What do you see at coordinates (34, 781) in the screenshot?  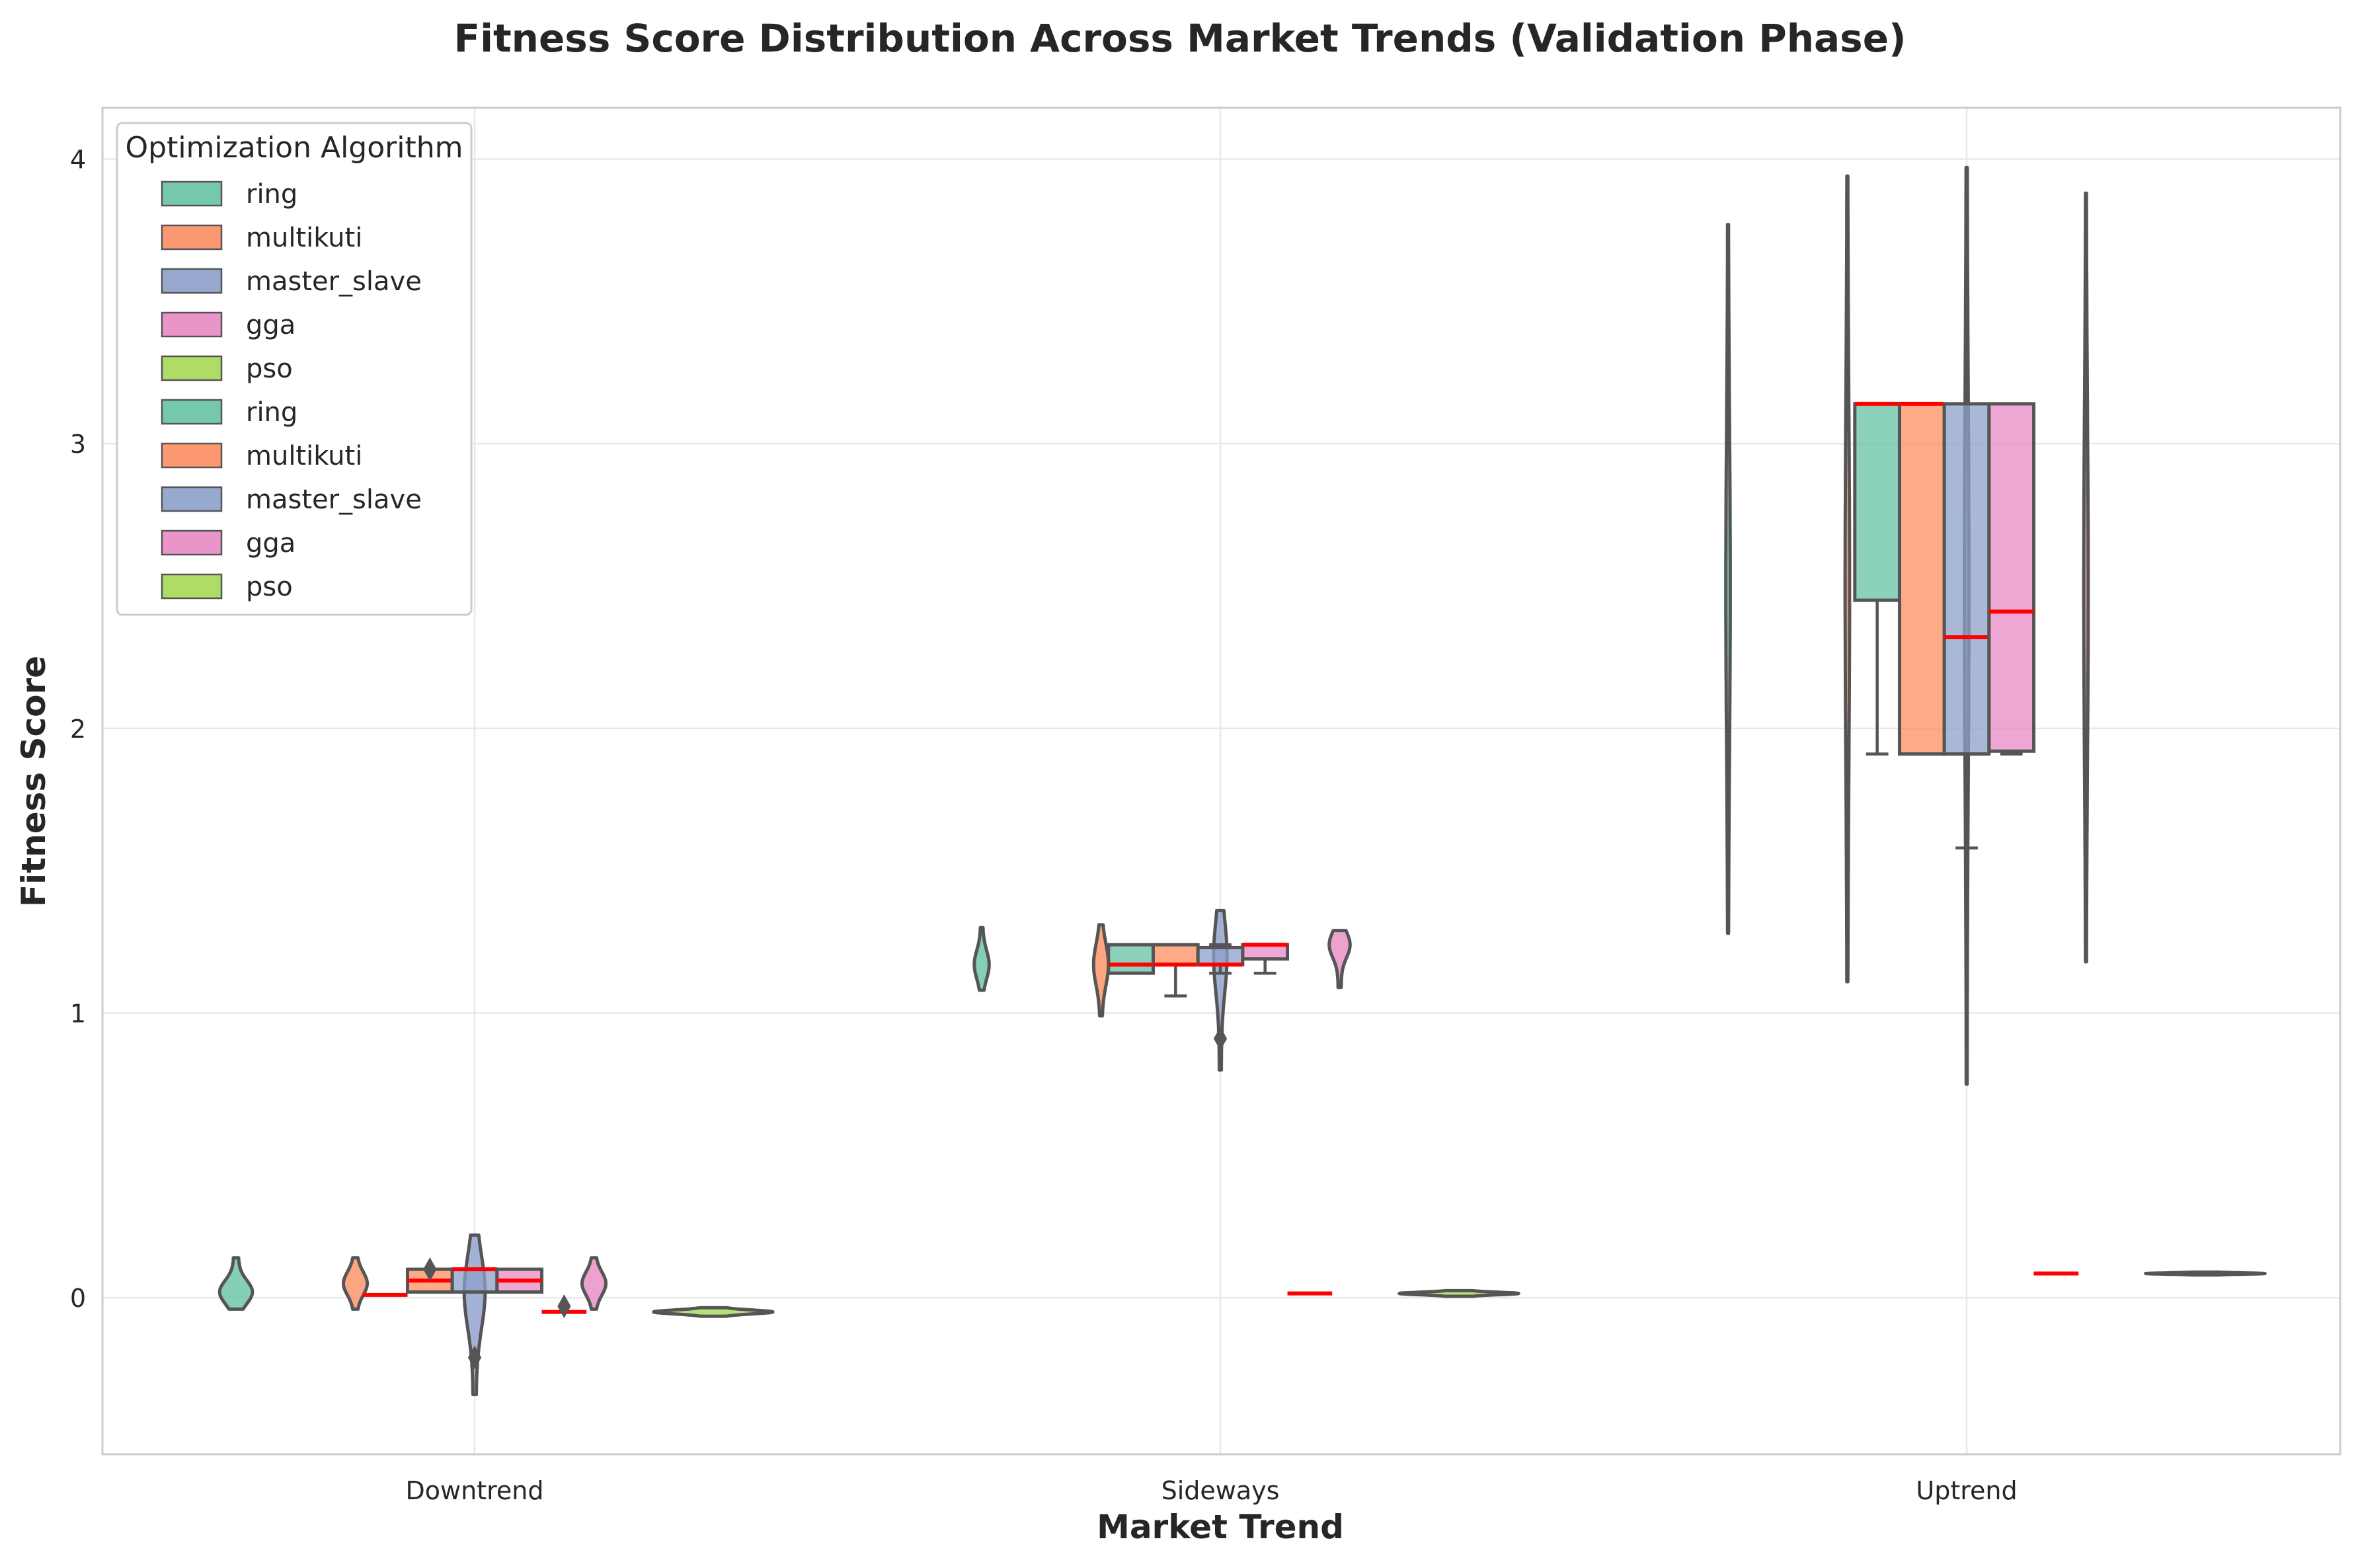 I see `y-axis-label: Fitness Score` at bounding box center [34, 781].